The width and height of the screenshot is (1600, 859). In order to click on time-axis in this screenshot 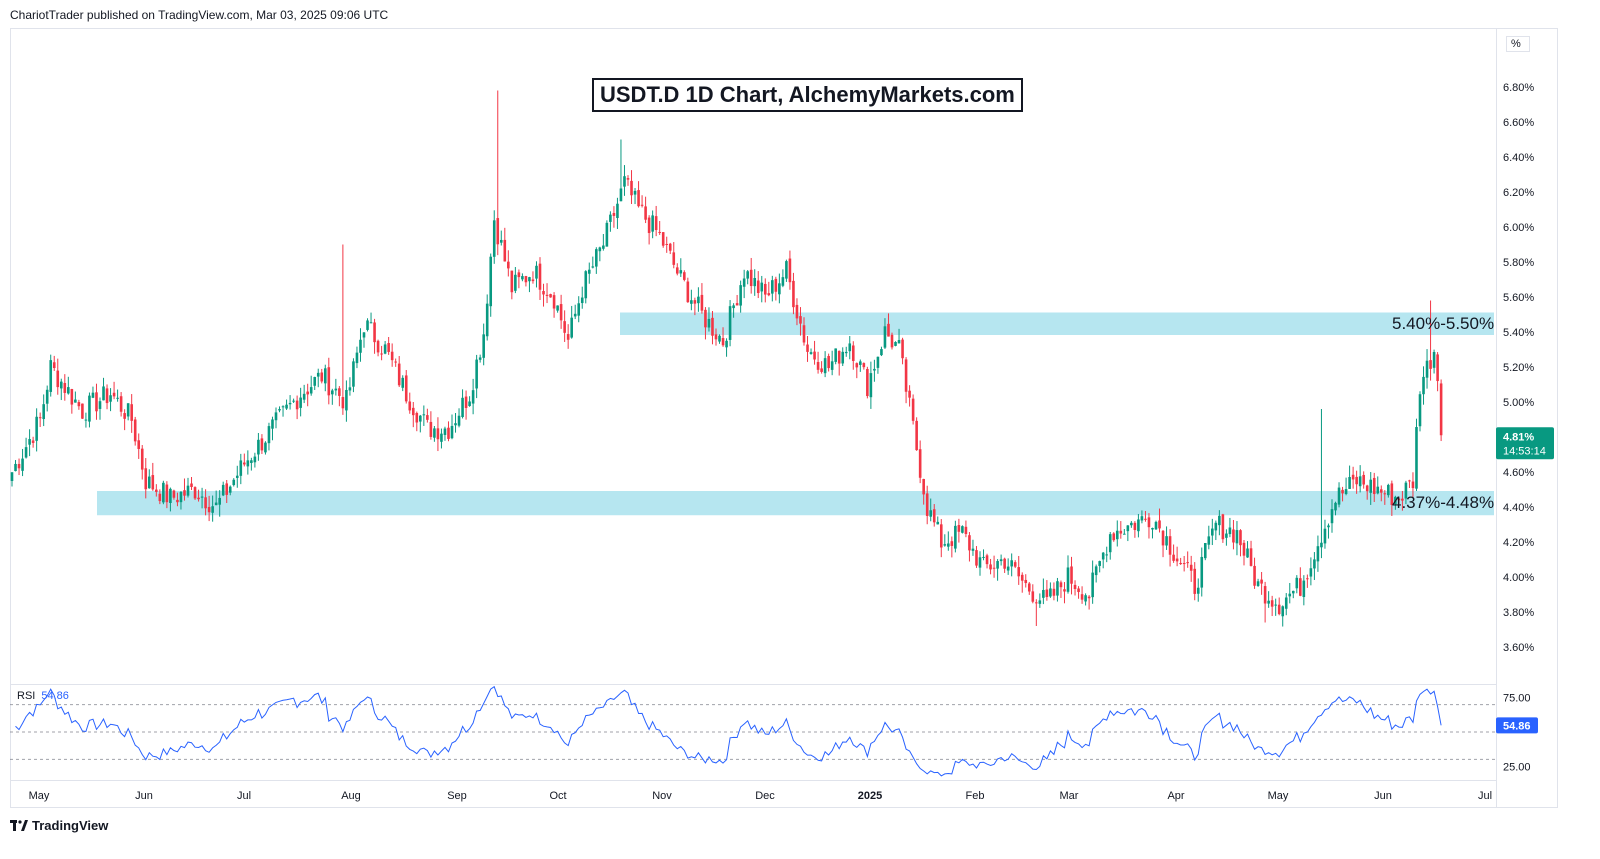, I will do `click(753, 794)`.